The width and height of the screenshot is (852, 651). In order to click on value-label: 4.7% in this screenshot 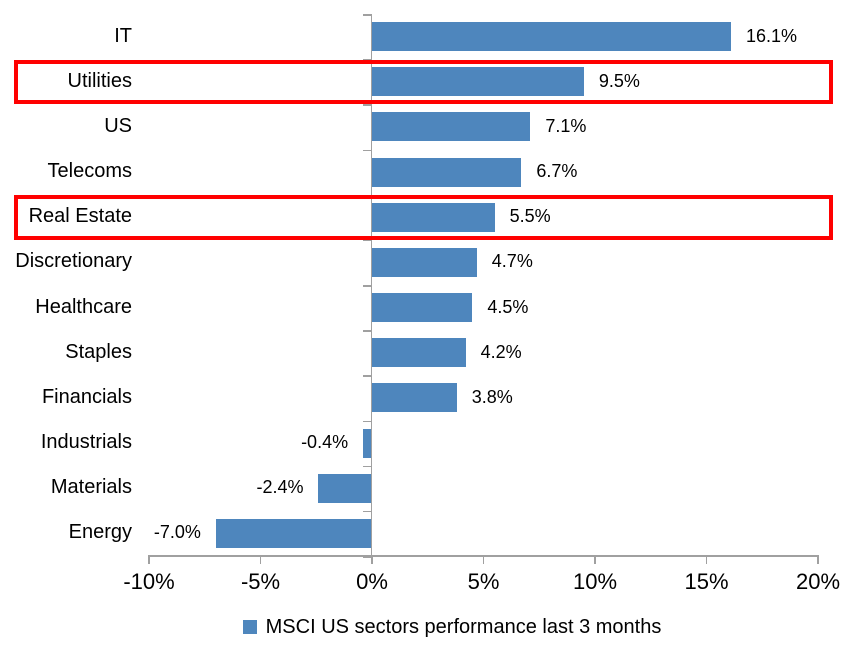, I will do `click(512, 261)`.